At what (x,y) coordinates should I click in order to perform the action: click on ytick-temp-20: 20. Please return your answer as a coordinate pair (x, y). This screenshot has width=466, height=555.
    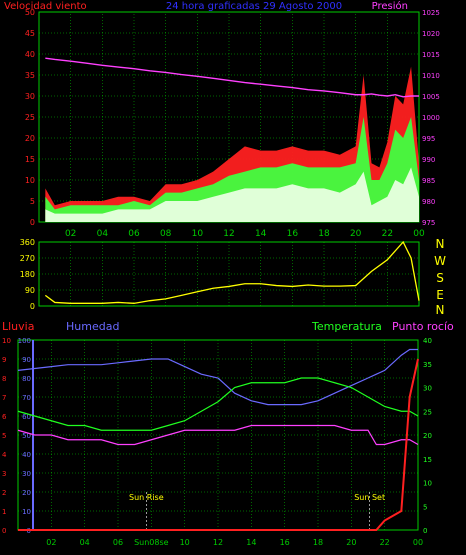
    Looking at the image, I should click on (427, 436).